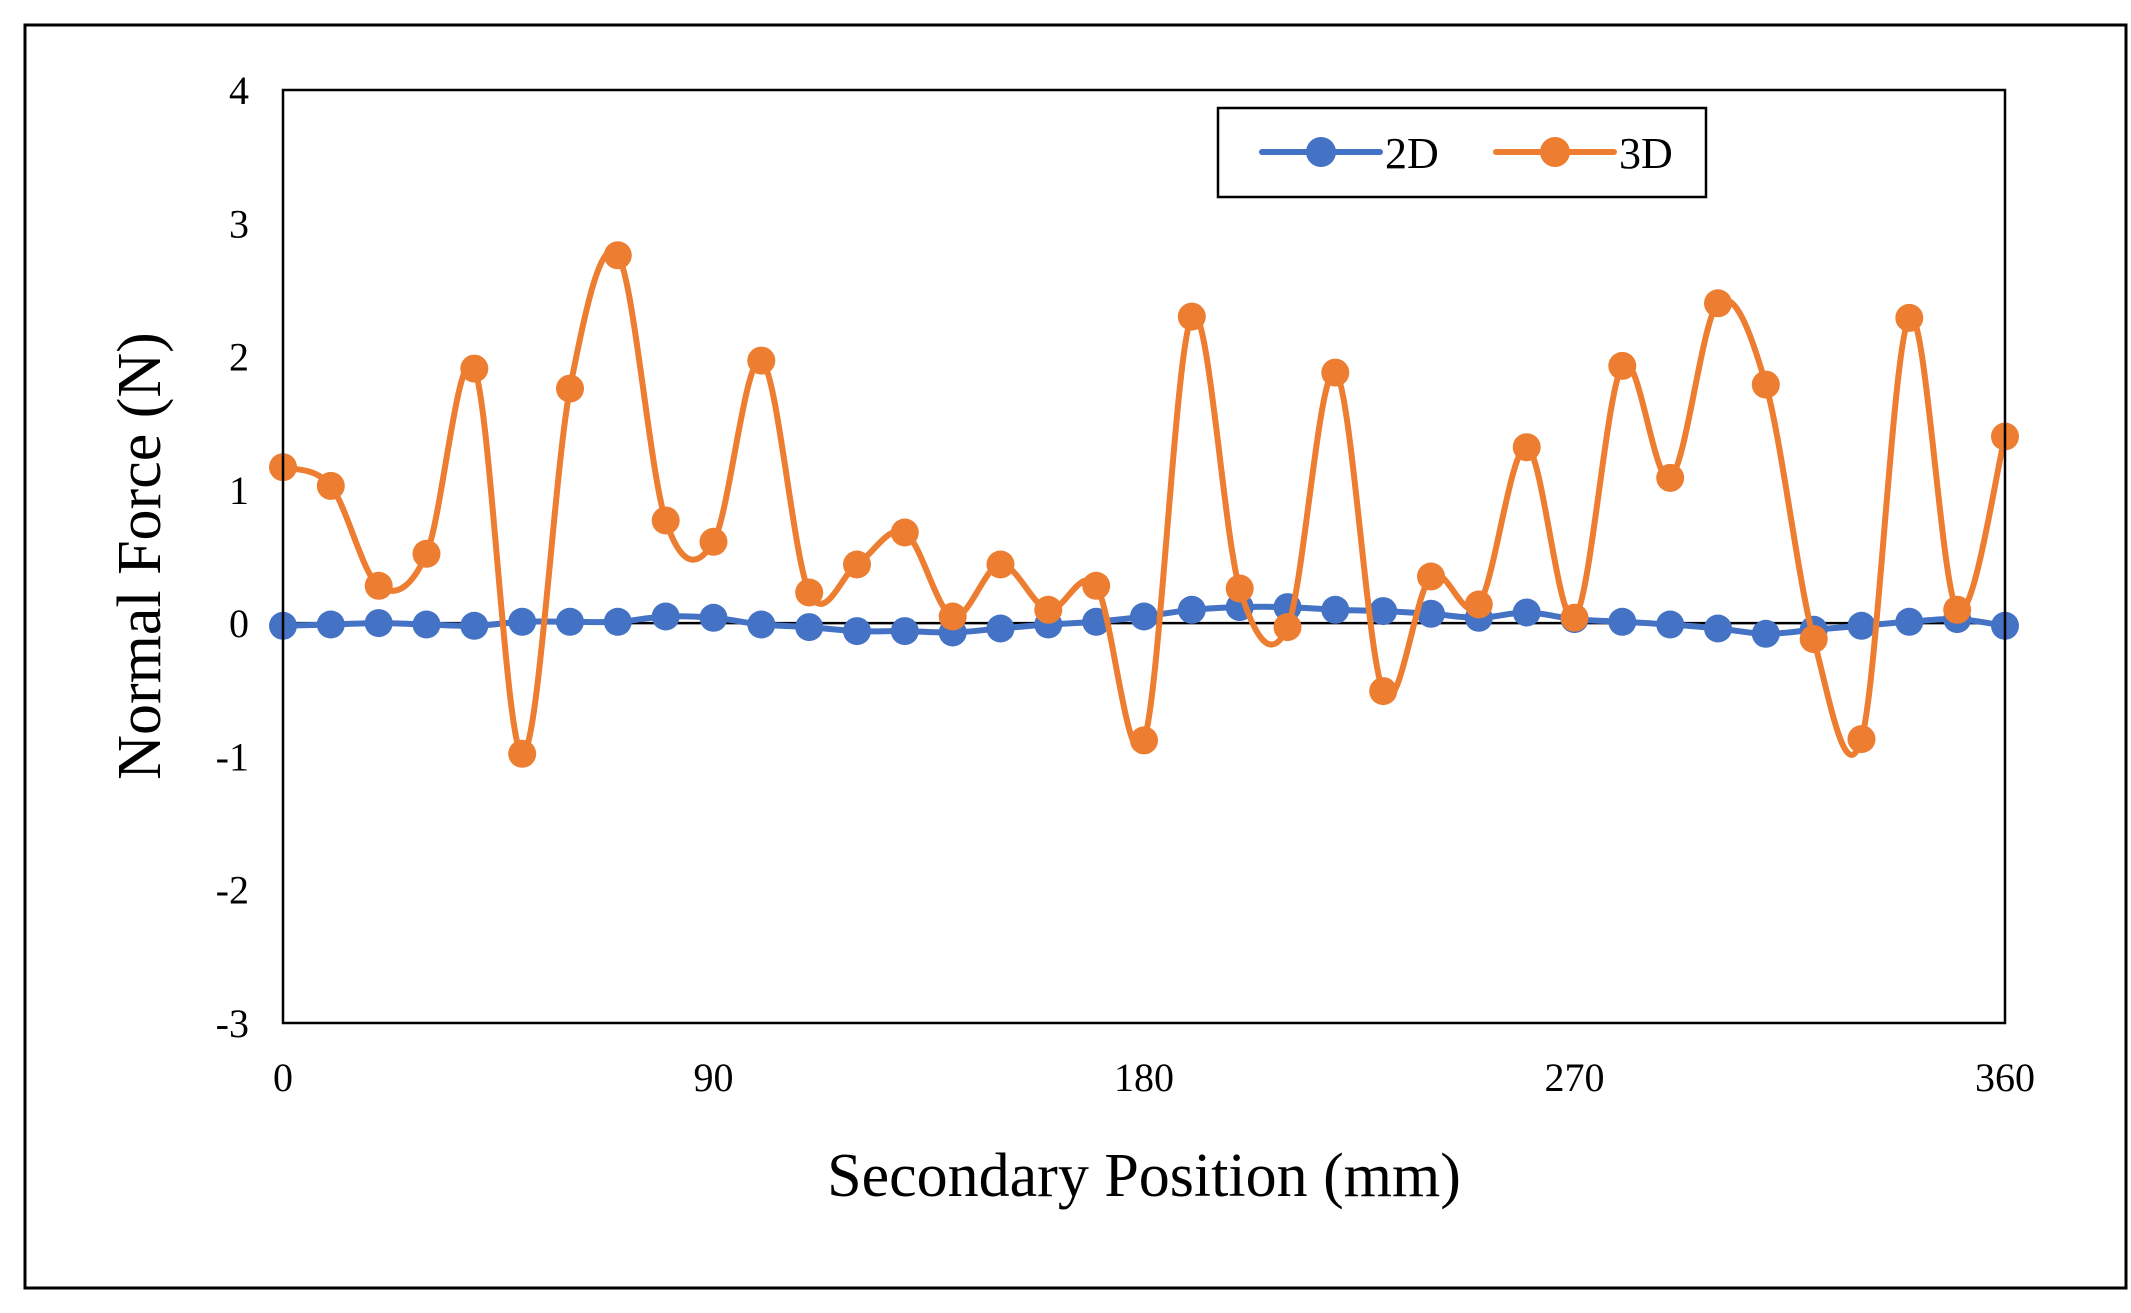  Describe the element at coordinates (714, 1077) in the screenshot. I see `x-tick-label: 90` at that location.